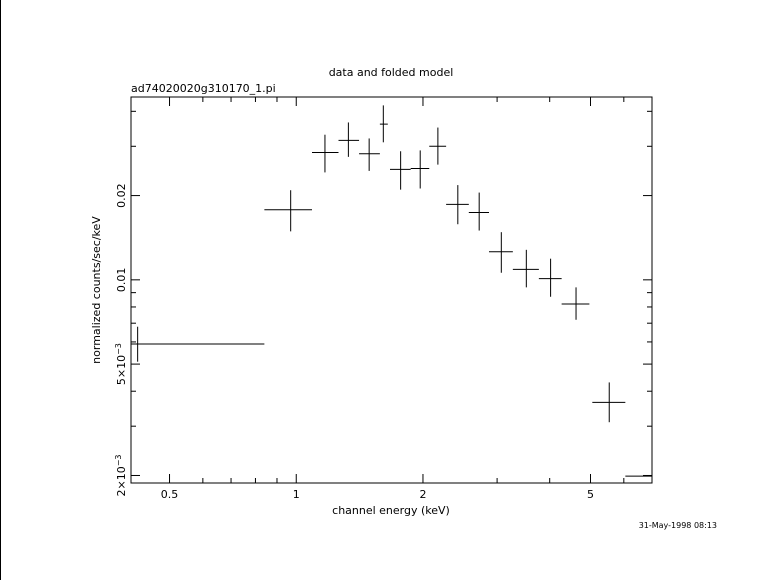 The image size is (781, 580). I want to click on y-tick-label: 5×10−3, so click(121, 364).